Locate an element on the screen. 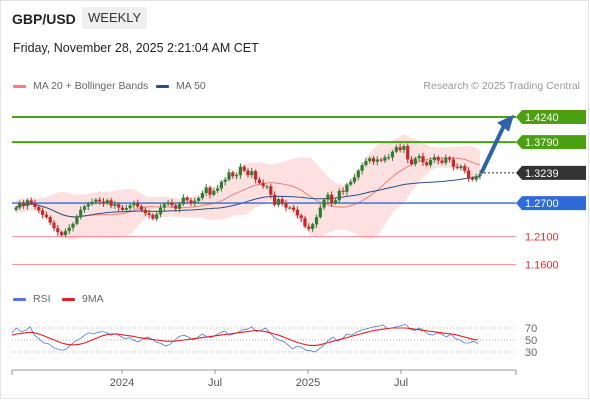 The image size is (590, 400). level-label-1.2100: 1.2100 is located at coordinates (542, 238).